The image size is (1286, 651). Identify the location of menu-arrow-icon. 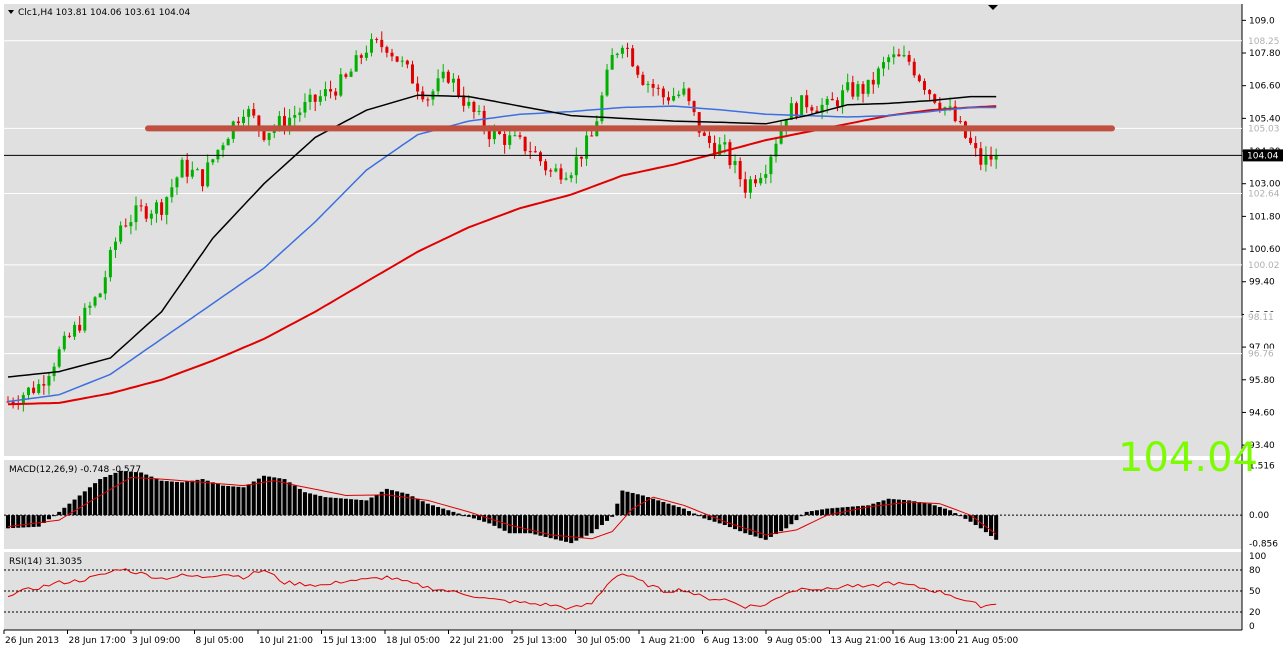
(11, 12).